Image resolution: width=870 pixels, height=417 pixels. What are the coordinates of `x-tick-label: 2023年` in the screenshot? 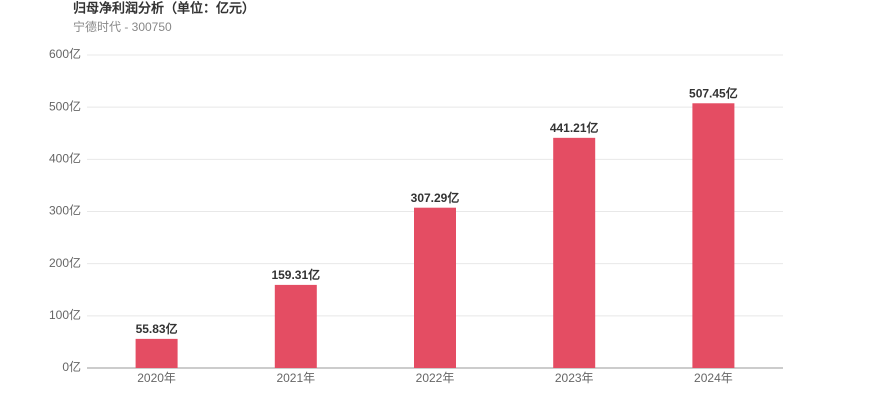 It's located at (574, 378).